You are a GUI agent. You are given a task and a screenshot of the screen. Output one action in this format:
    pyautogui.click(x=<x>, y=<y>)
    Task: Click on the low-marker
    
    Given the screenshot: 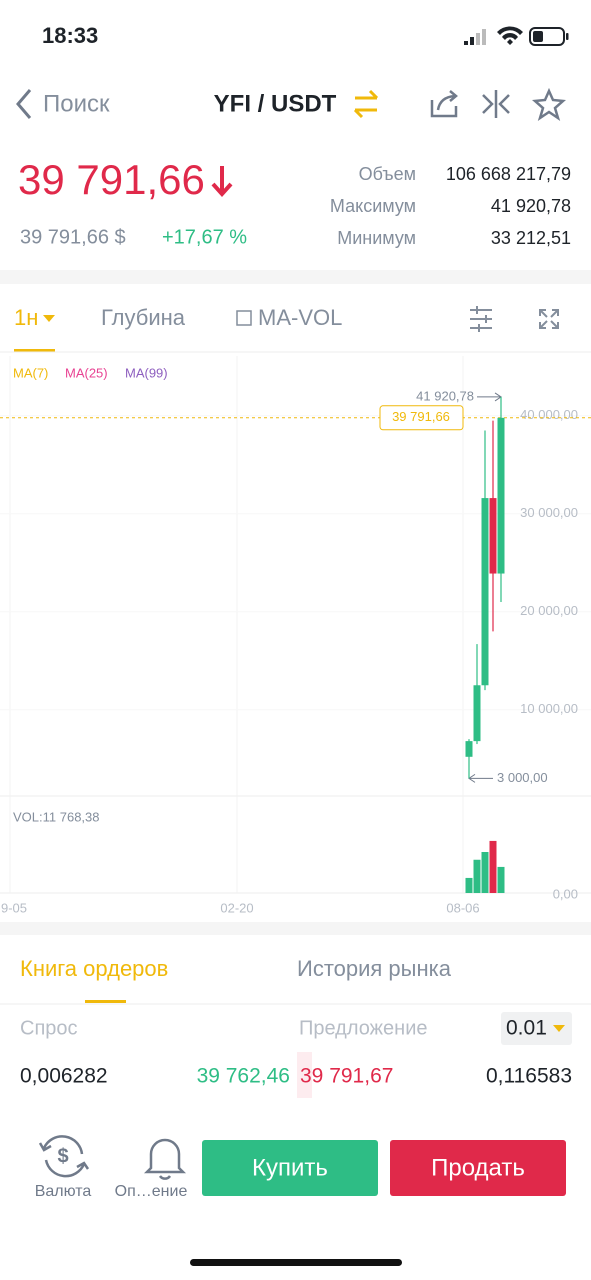 What is the action you would take?
    pyautogui.click(x=480, y=778)
    